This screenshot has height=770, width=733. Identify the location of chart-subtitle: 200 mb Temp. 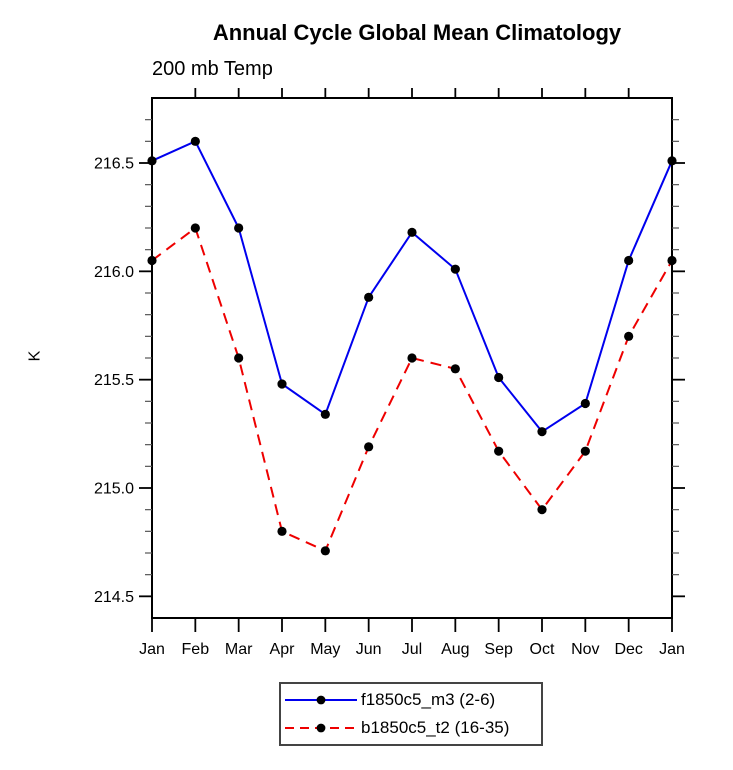
(212, 69).